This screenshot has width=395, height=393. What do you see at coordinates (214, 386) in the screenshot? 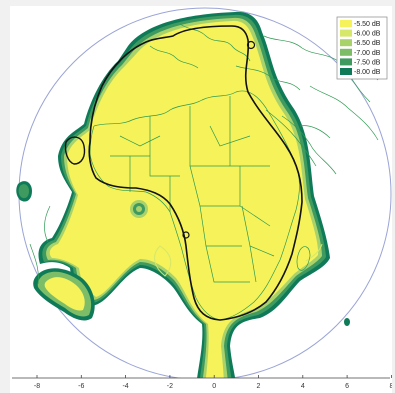
I see `x-axis-tick-label: 0` at bounding box center [214, 386].